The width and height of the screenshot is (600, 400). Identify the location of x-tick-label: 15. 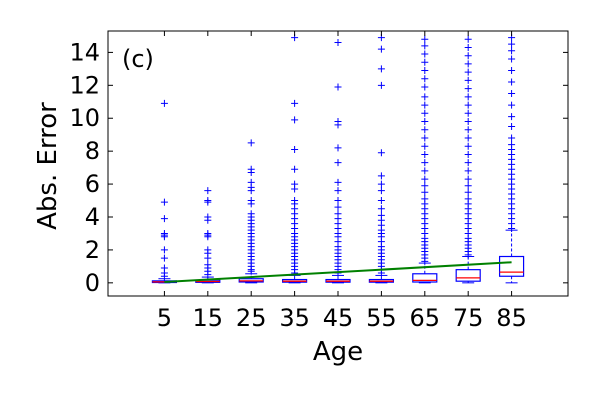
(208, 318).